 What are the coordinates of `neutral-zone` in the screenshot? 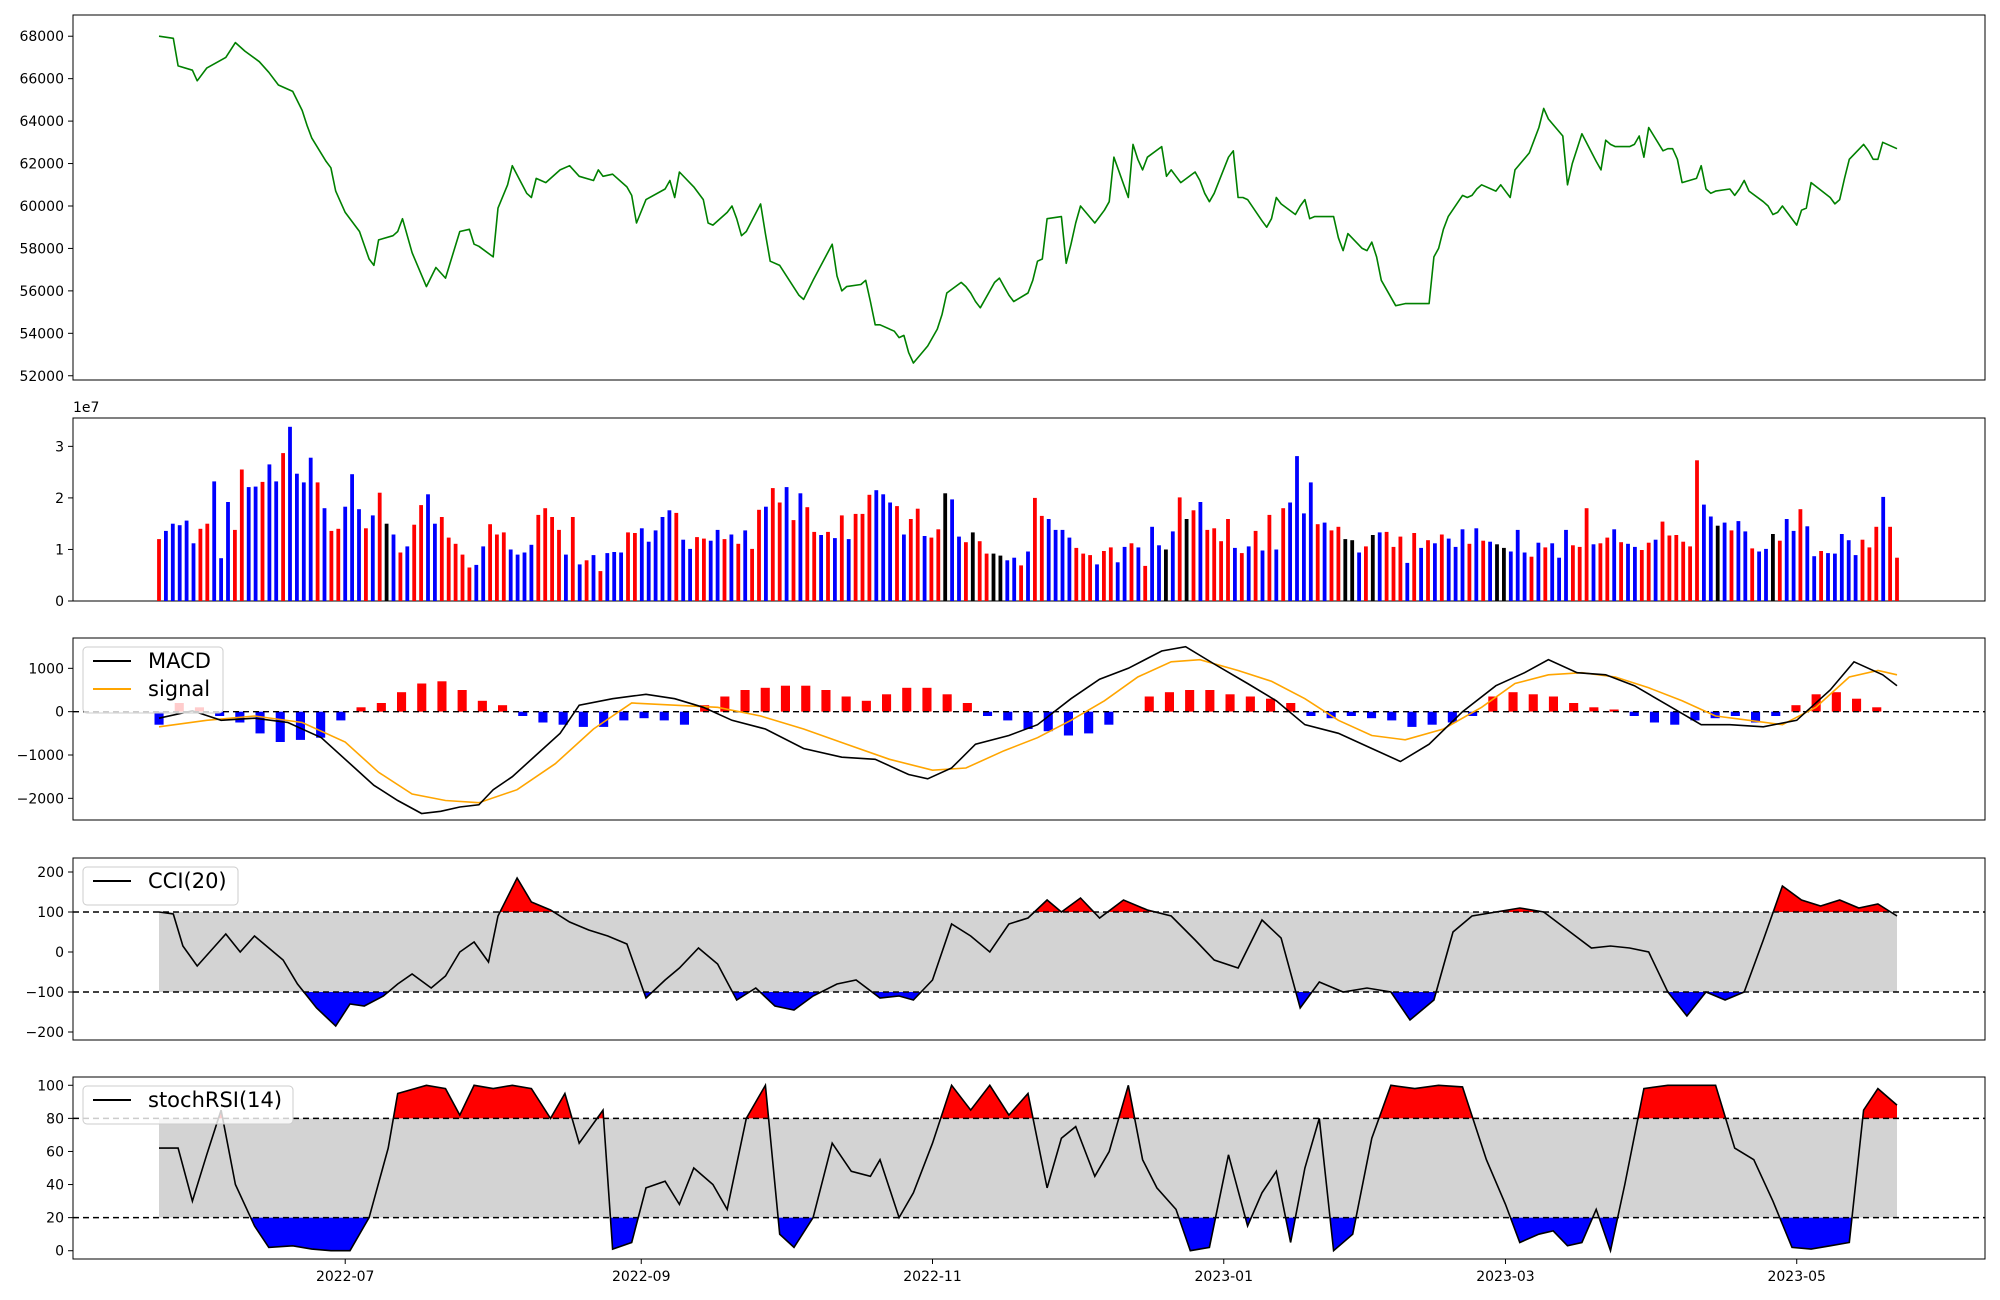 It's located at (1028, 952).